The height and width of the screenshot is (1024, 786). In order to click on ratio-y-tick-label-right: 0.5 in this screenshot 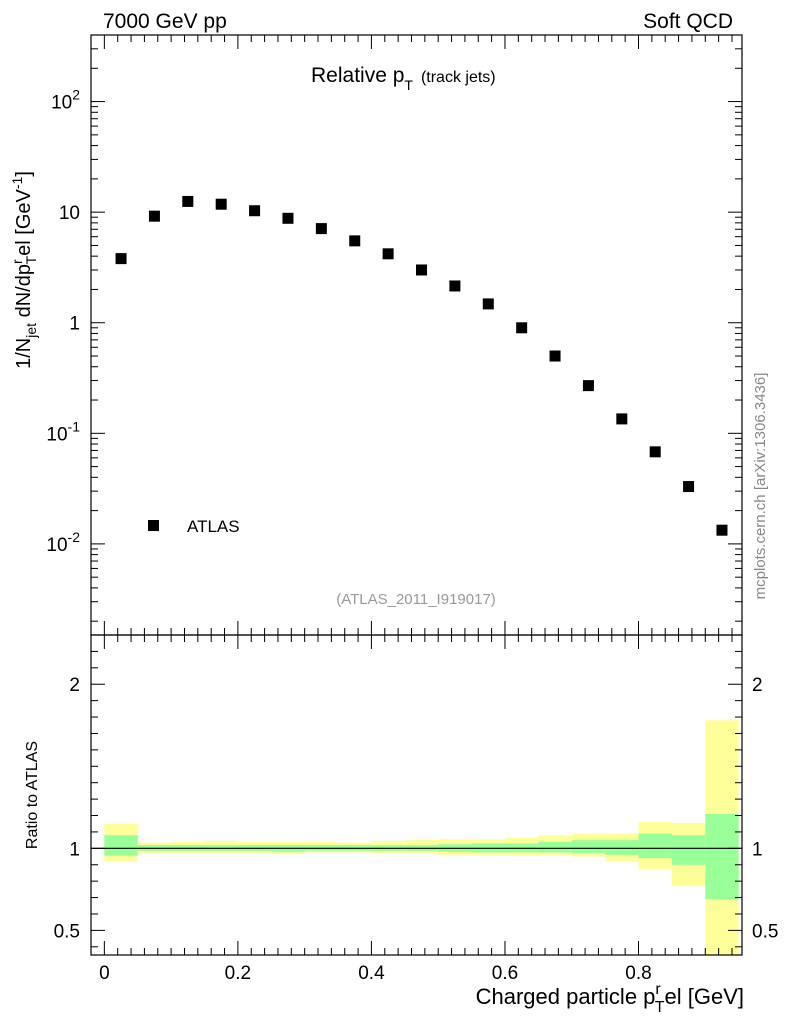, I will do `click(765, 931)`.